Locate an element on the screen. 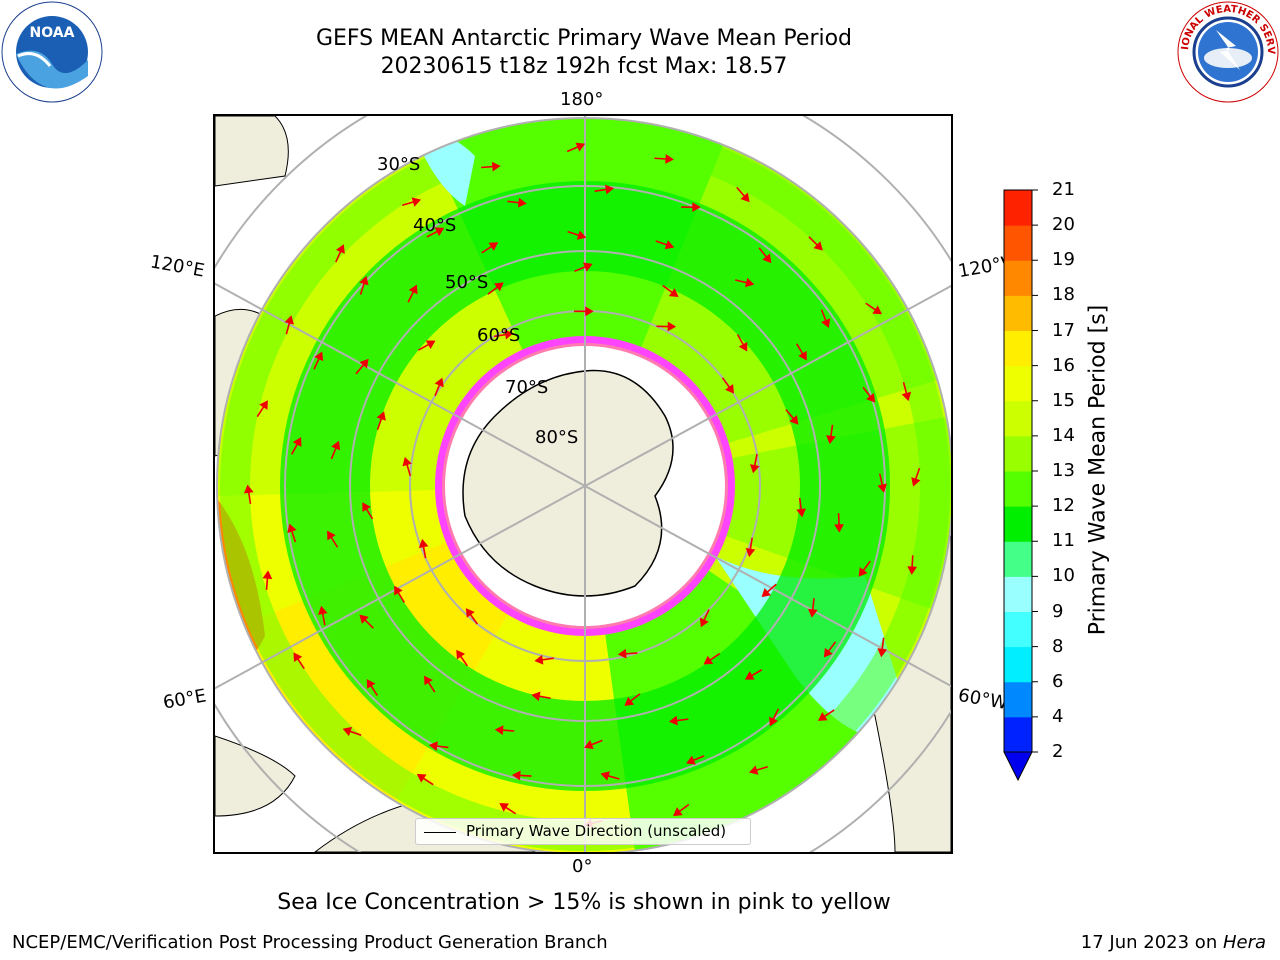  antarctica-land is located at coordinates (568, 483).